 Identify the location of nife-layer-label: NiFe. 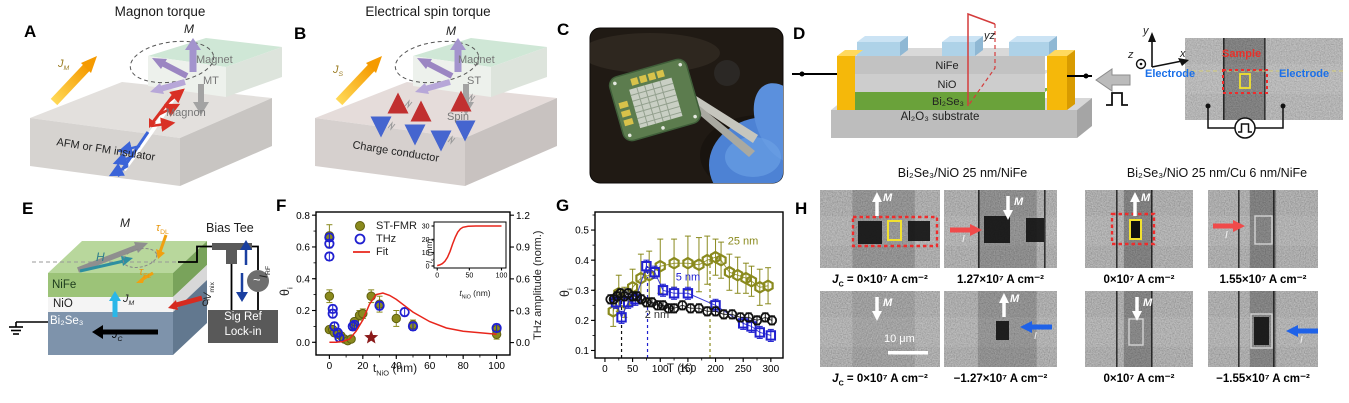
(947, 66).